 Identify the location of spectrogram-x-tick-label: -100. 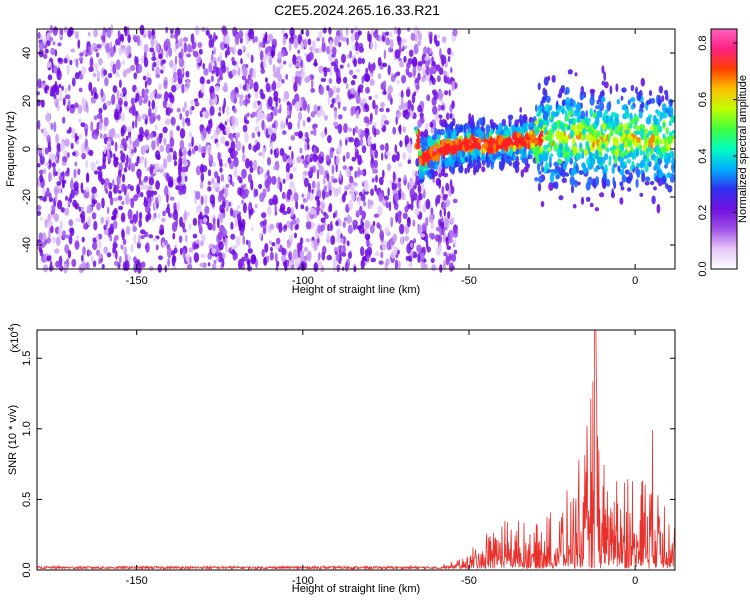
(303, 281).